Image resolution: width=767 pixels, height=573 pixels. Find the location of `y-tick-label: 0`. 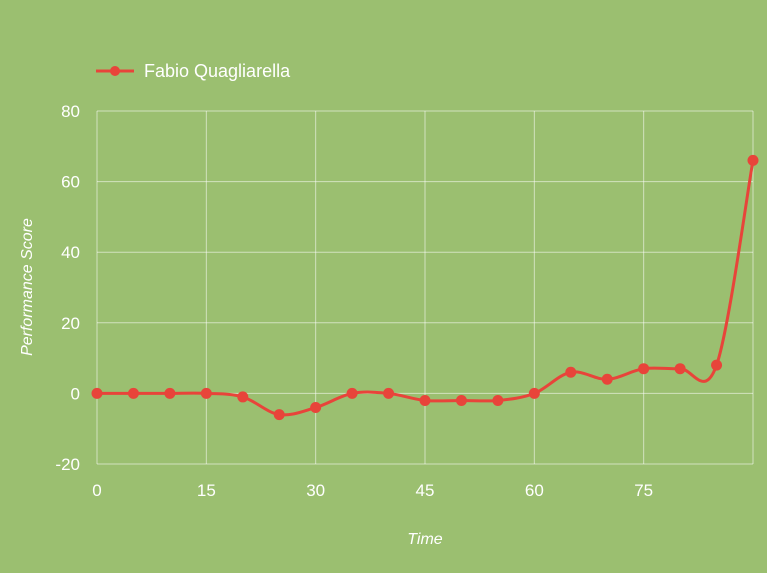

y-tick-label: 0 is located at coordinates (75, 393).